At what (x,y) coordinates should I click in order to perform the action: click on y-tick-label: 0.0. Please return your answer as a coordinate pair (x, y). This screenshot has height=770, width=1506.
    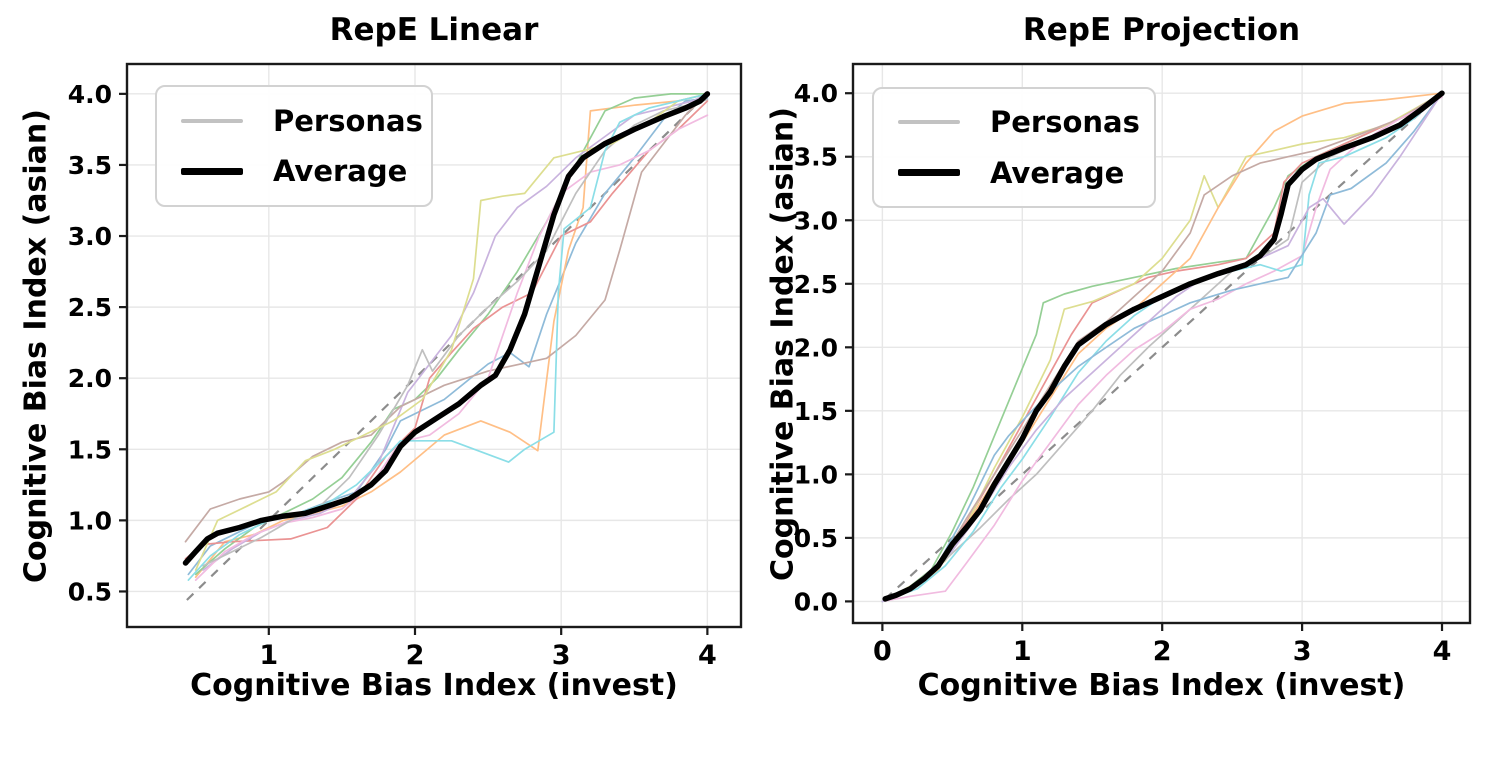
    Looking at the image, I should click on (816, 601).